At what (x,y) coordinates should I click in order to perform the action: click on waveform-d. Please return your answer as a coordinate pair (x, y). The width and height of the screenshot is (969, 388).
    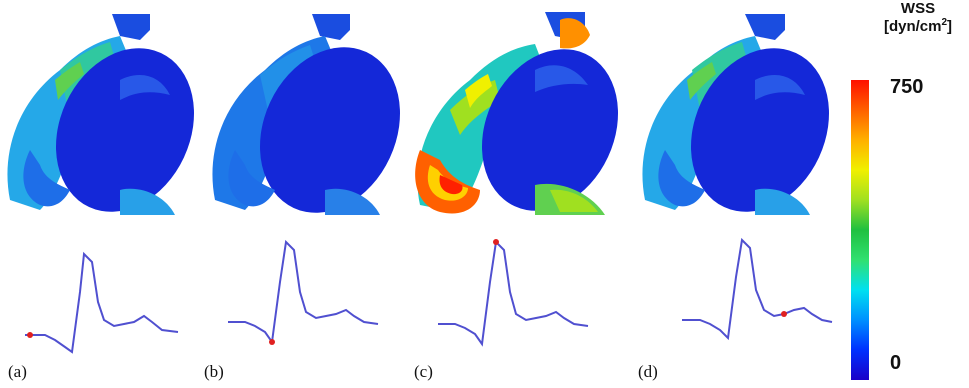
    Looking at the image, I should click on (757, 289).